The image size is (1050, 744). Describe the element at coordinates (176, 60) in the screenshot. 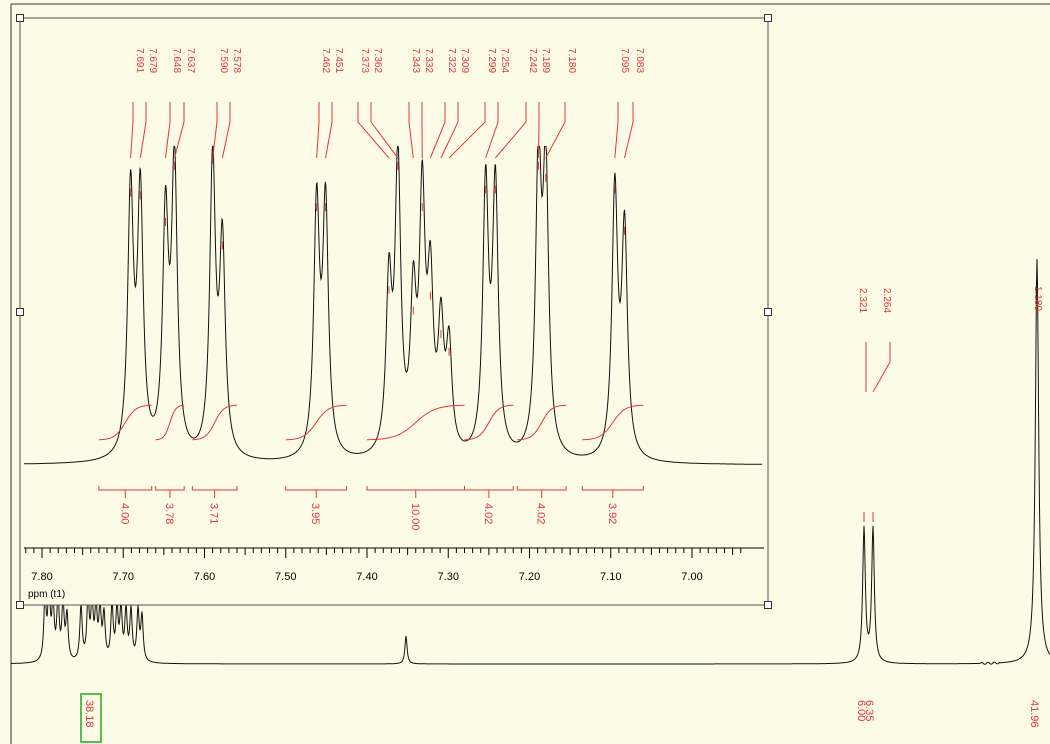

I see `peak-label: 7.648` at that location.